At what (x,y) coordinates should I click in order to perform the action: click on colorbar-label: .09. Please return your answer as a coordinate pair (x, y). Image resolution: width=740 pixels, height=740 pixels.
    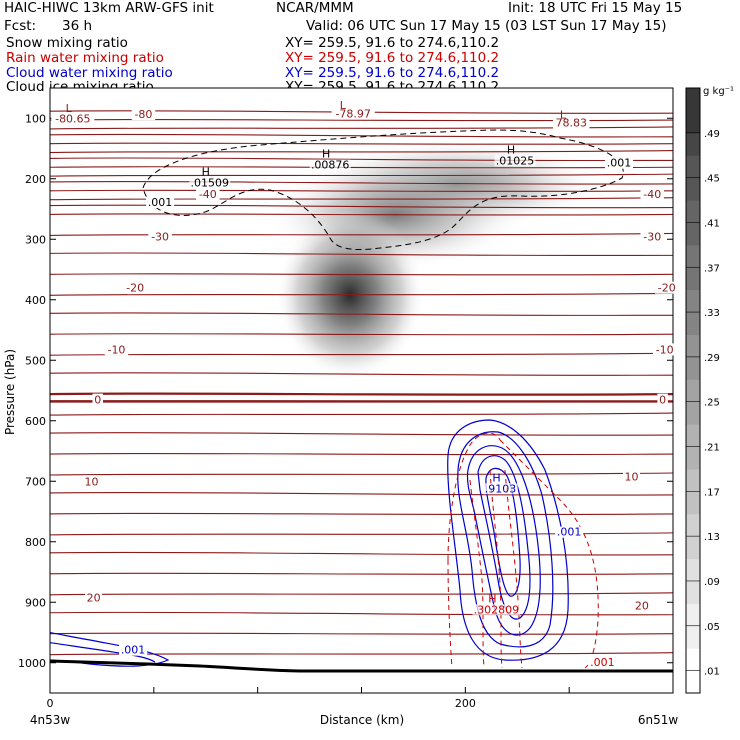
    Looking at the image, I should click on (712, 582).